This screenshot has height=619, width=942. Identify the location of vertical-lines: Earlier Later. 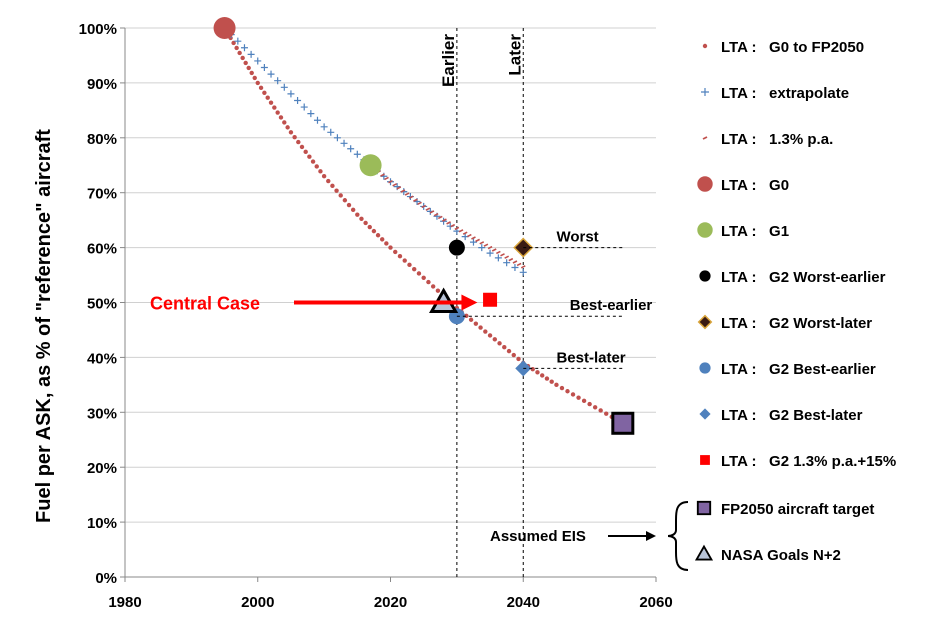
(481, 302).